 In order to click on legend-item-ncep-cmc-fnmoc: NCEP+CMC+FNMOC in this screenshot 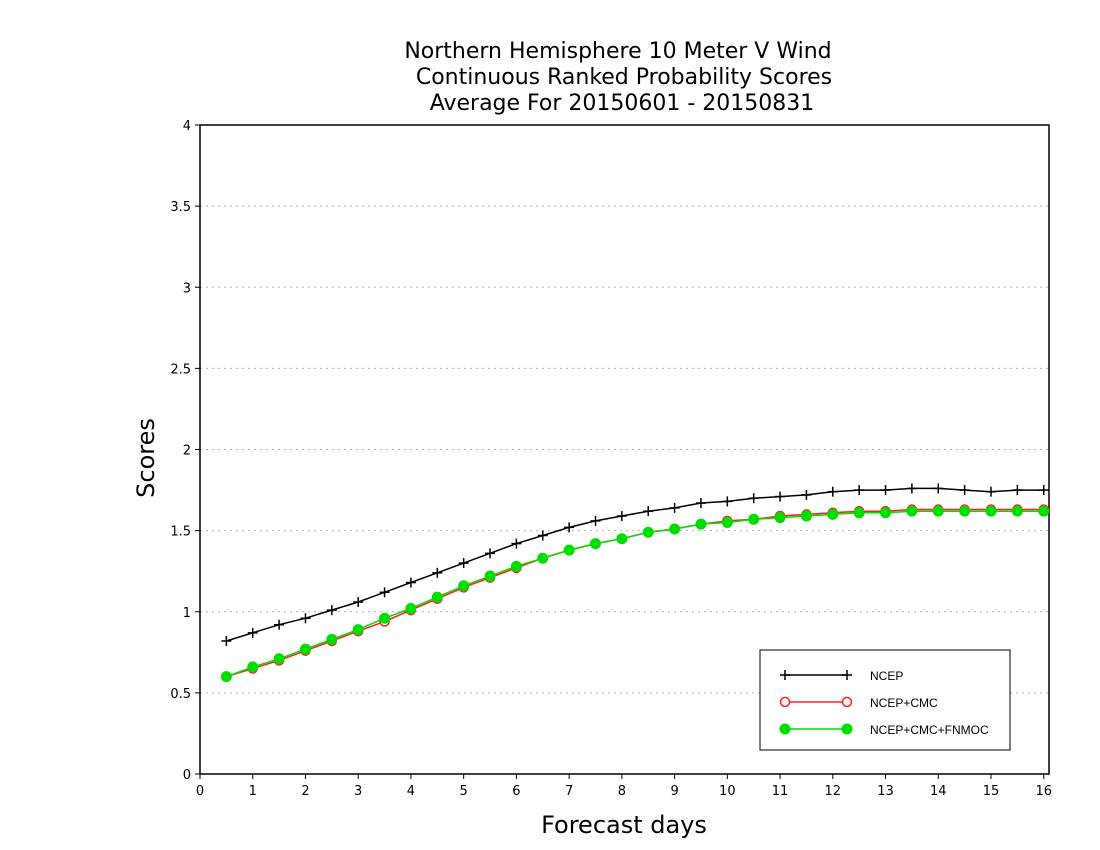, I will do `click(884, 730)`.